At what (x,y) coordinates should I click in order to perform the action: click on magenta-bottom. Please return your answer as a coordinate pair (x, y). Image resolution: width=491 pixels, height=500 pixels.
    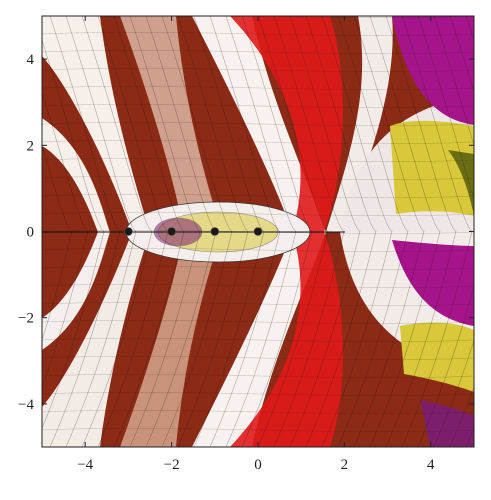
    Looking at the image, I should click on (447, 423).